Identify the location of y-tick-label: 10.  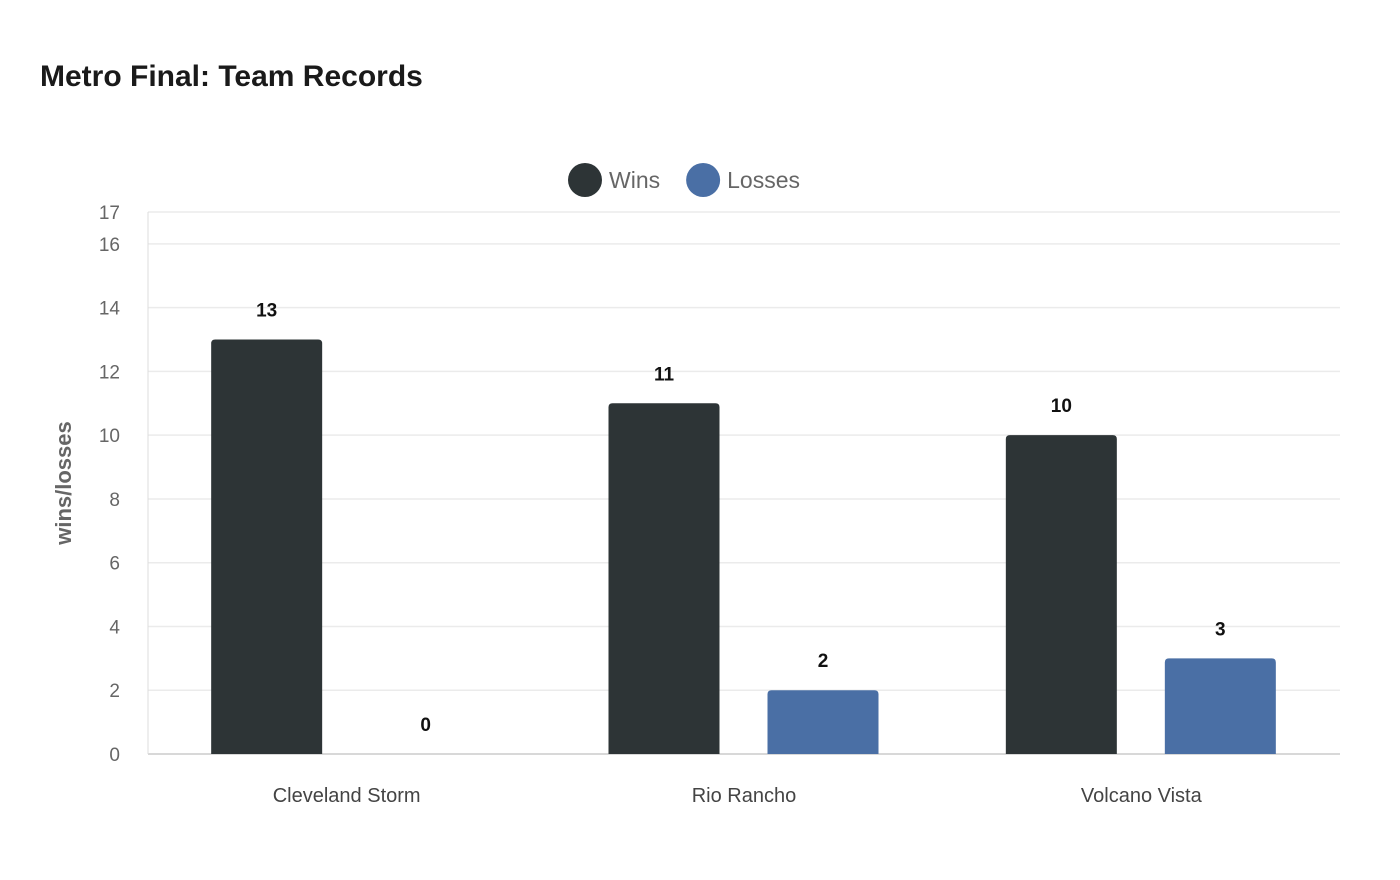
(109, 436).